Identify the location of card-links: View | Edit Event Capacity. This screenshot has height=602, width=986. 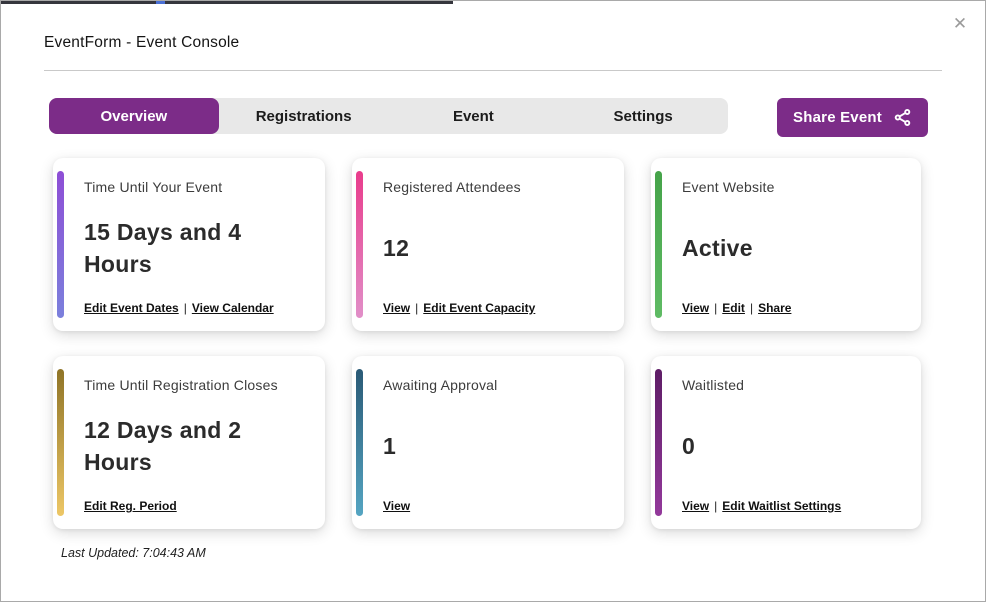
(495, 308).